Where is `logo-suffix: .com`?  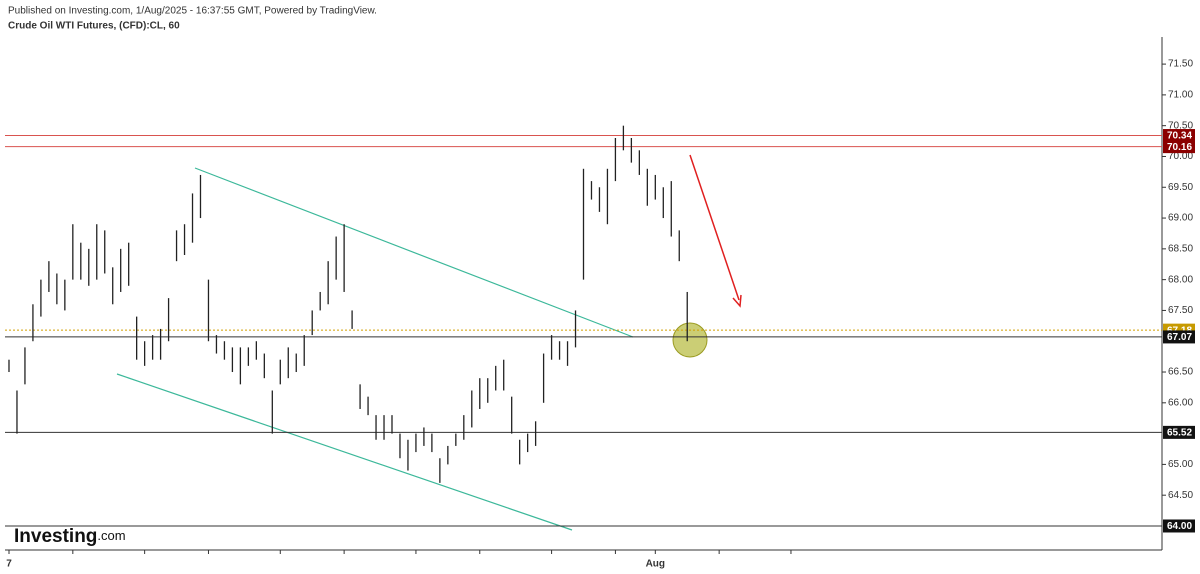 logo-suffix: .com is located at coordinates (111, 535).